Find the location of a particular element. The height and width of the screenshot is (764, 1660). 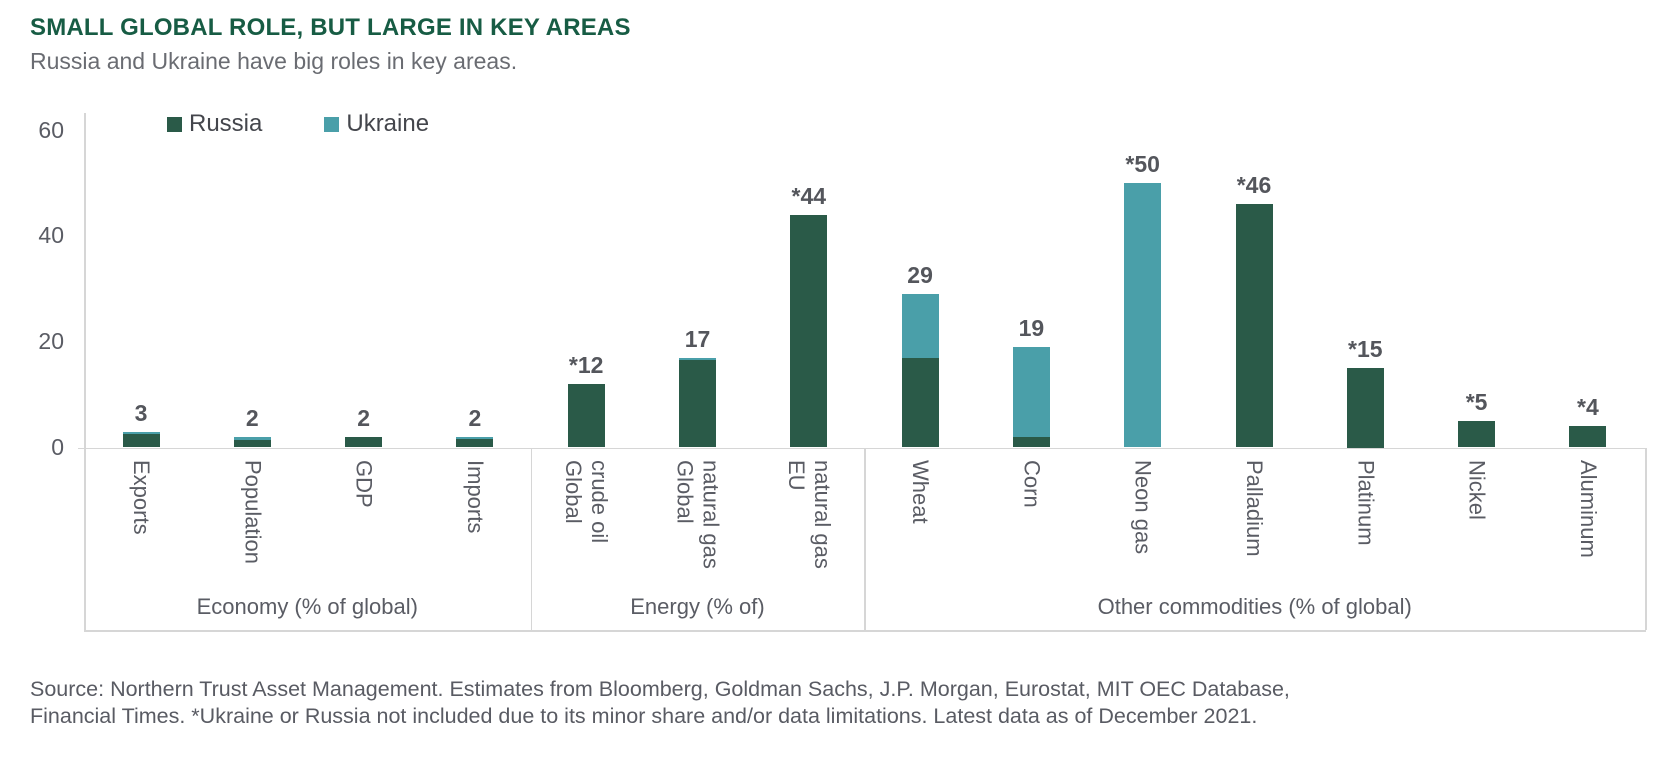

bar-segment-ukraine-wheat is located at coordinates (920, 326).